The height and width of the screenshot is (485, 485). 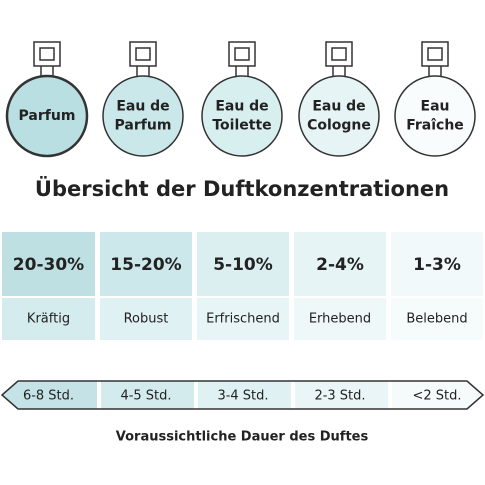 I want to click on bottle-label: Eau, so click(x=435, y=107).